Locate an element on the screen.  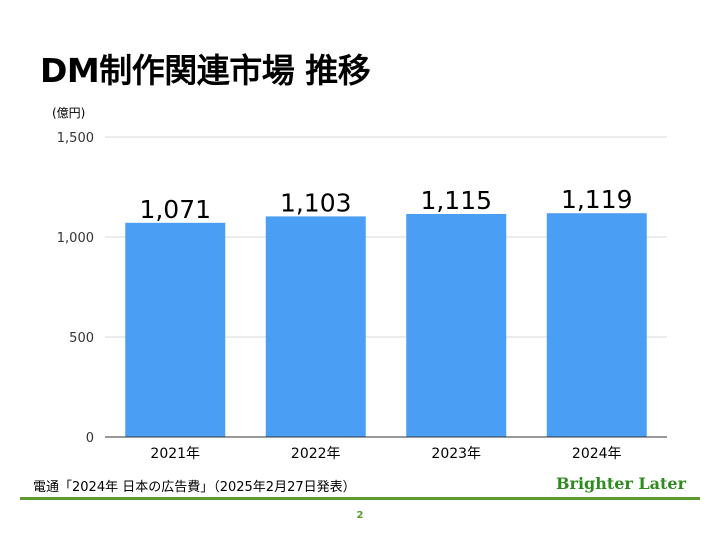
y-tick-label: 1,000 is located at coordinates (75, 238).